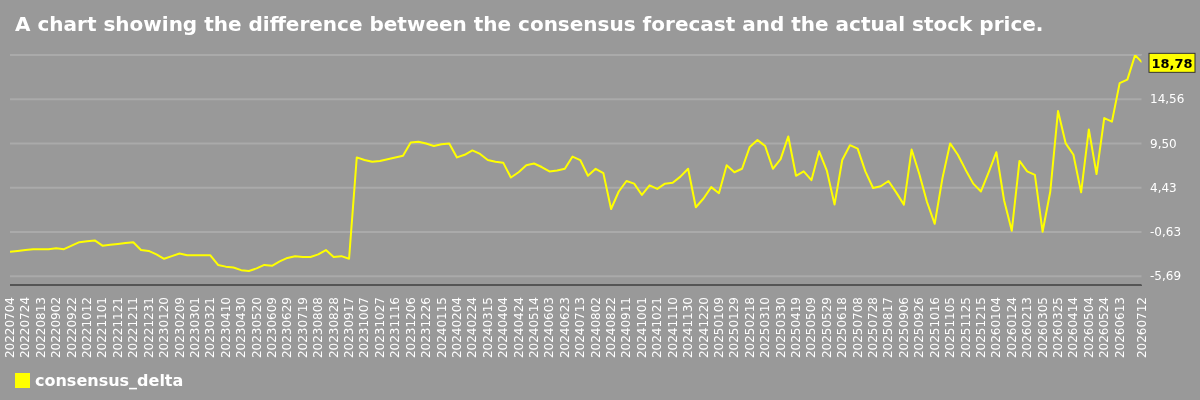 Image resolution: width=1200 pixels, height=400 pixels. Describe the element at coordinates (71, 328) in the screenshot. I see `x-tick-label: 20220922` at that location.